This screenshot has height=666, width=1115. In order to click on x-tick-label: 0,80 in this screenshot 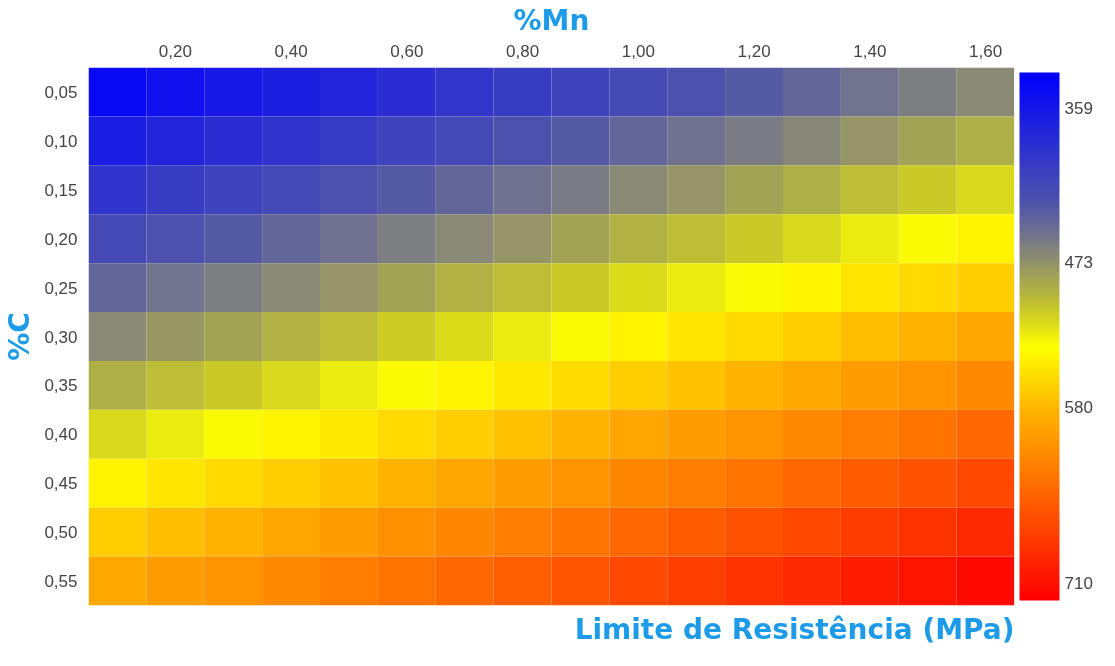, I will do `click(523, 51)`.